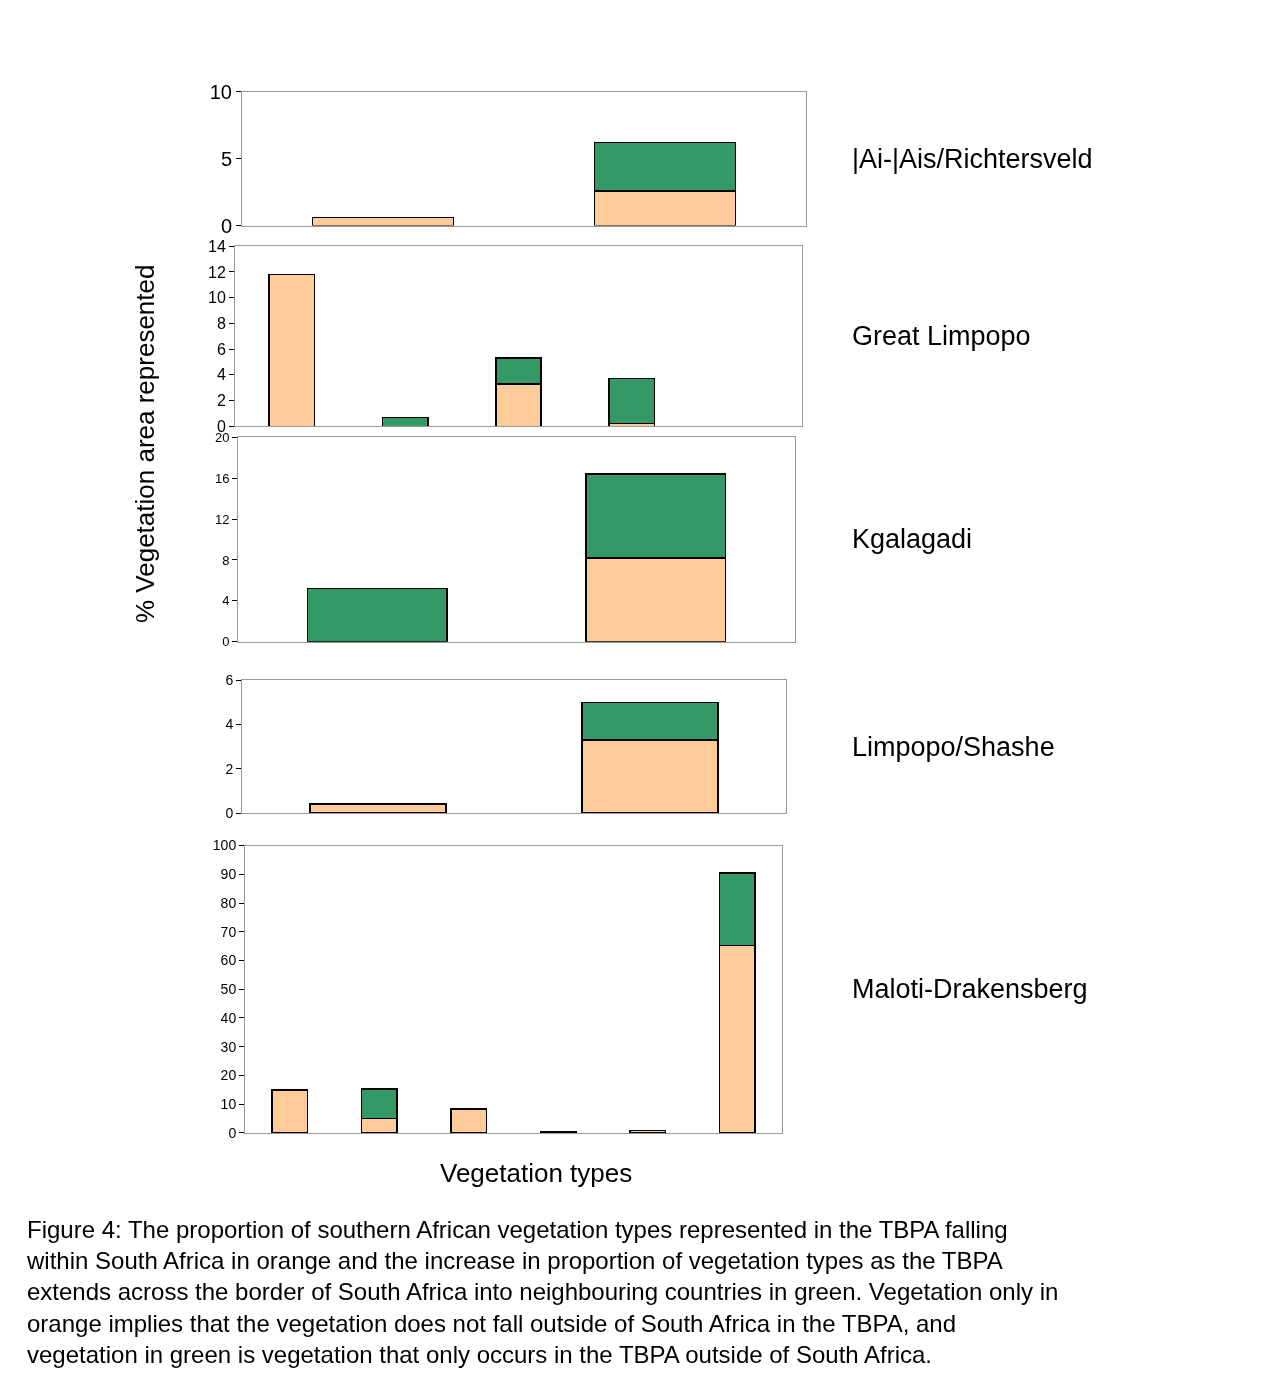 The height and width of the screenshot is (1389, 1288). I want to click on y-tick-label: 14, so click(217, 246).